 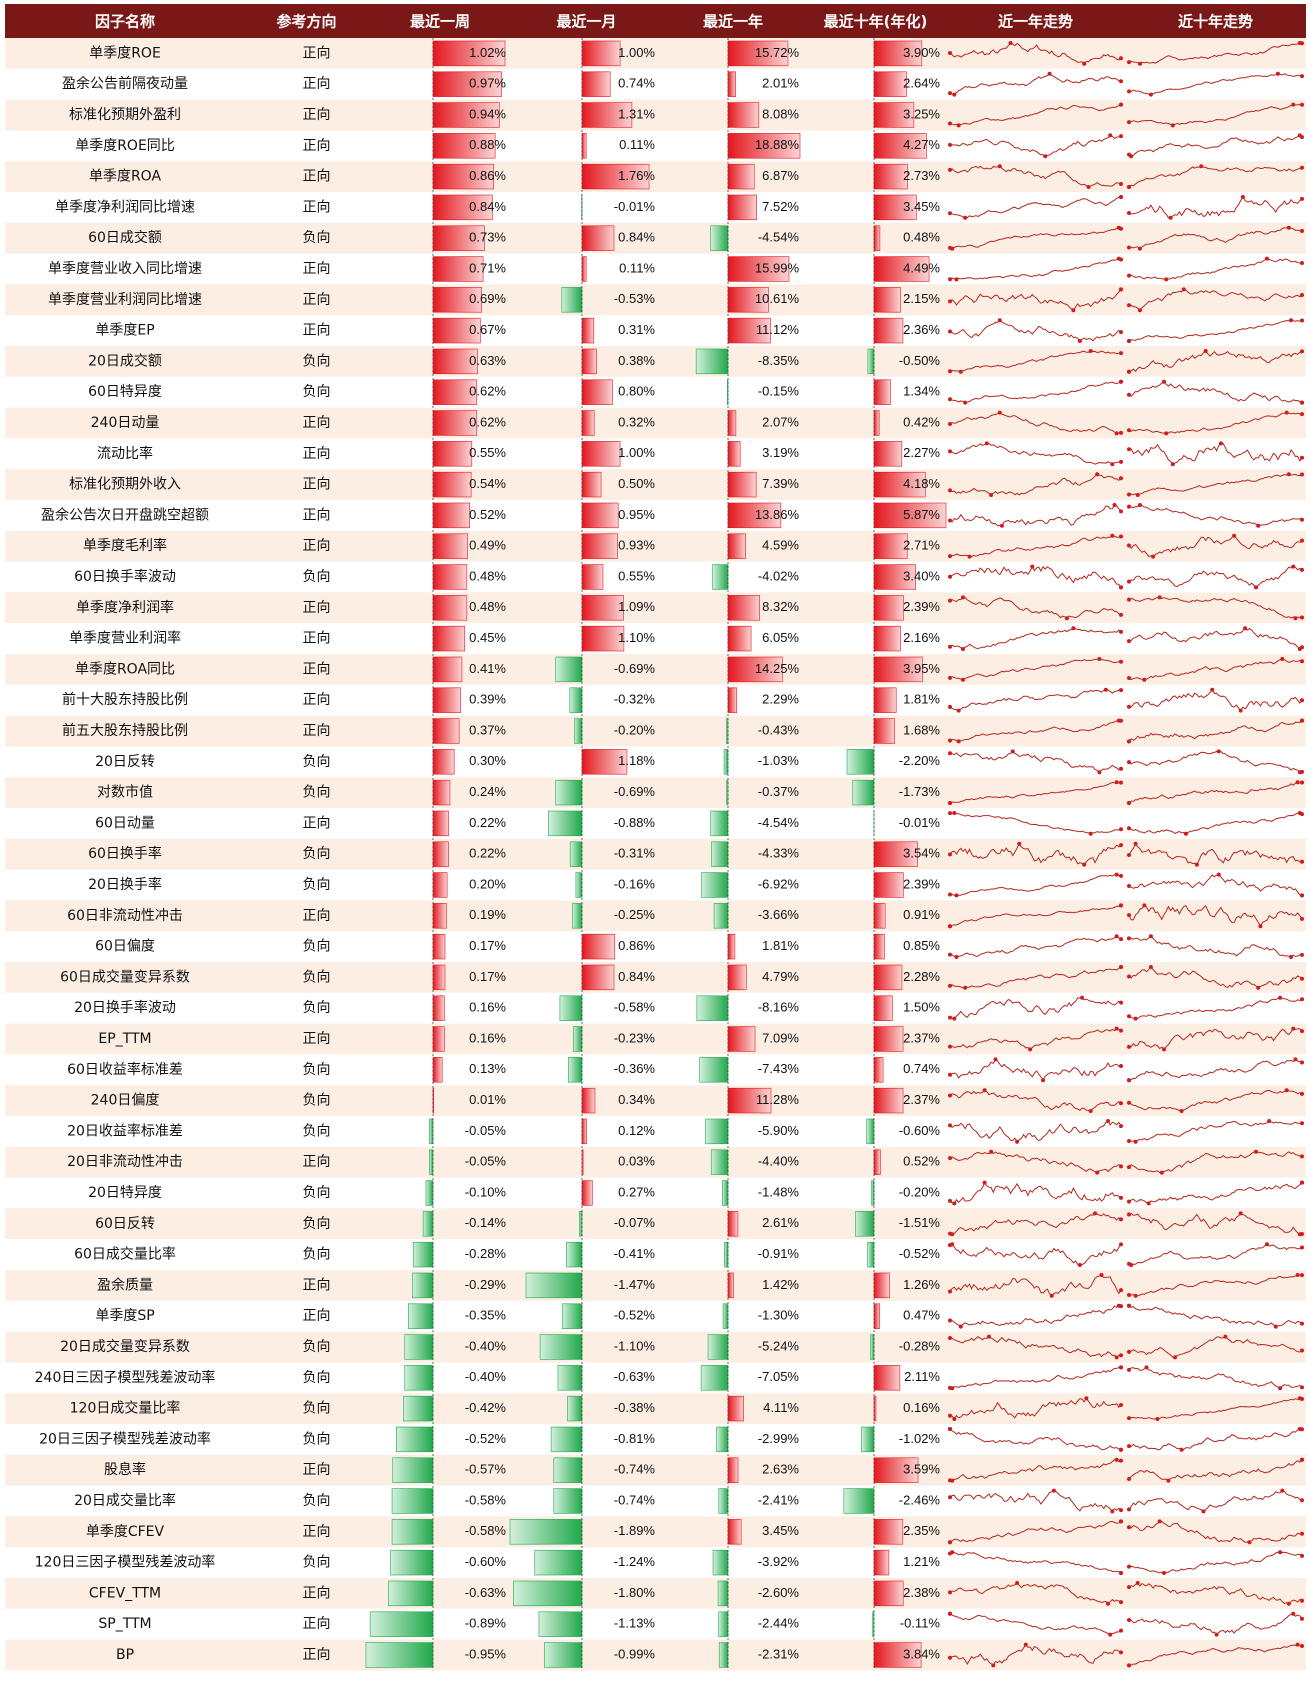 What do you see at coordinates (125, 177) in the screenshot?
I see `factor-name: 单季度ROA` at bounding box center [125, 177].